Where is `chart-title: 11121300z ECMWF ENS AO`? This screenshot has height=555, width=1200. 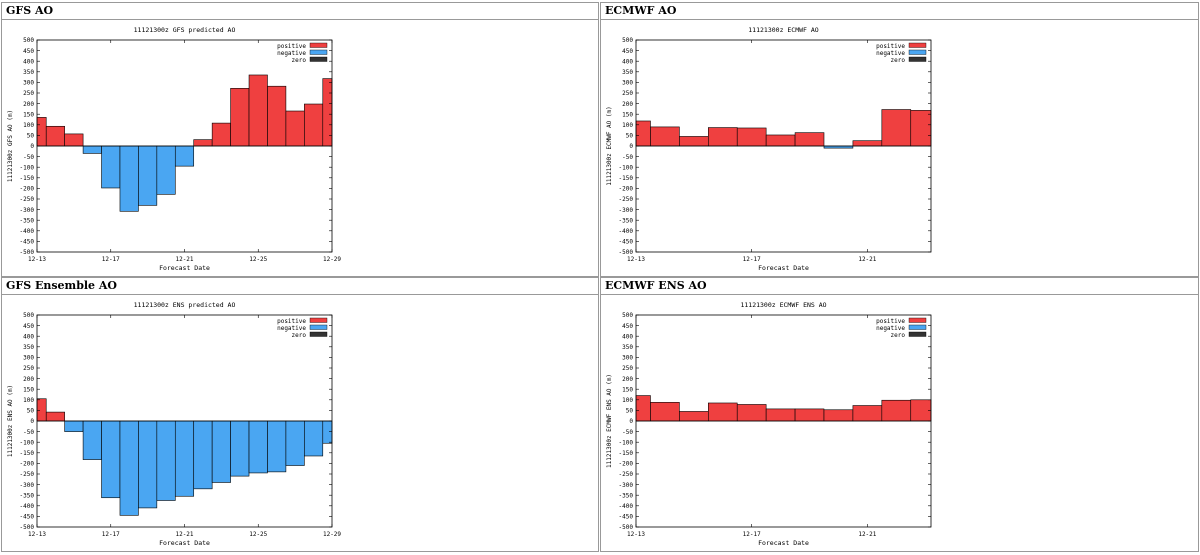 chart-title: 11121300z ECMWF ENS AO is located at coordinates (783, 305).